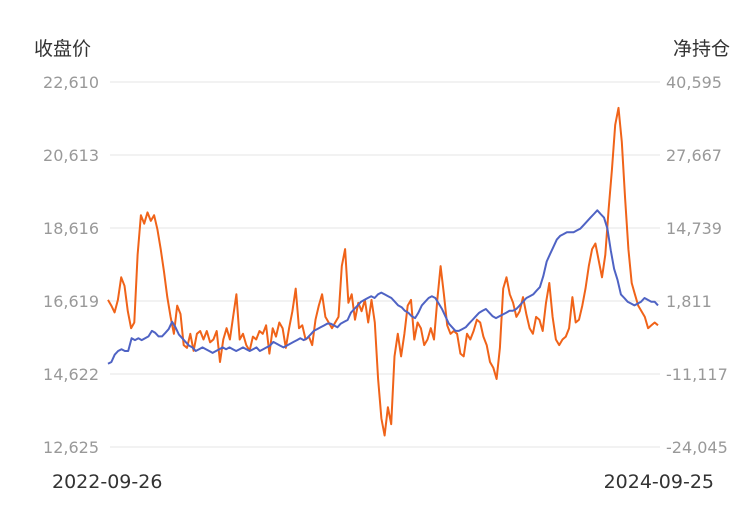 The image size is (750, 515). Describe the element at coordinates (71, 228) in the screenshot. I see `left-tick-label: 18,616` at that location.